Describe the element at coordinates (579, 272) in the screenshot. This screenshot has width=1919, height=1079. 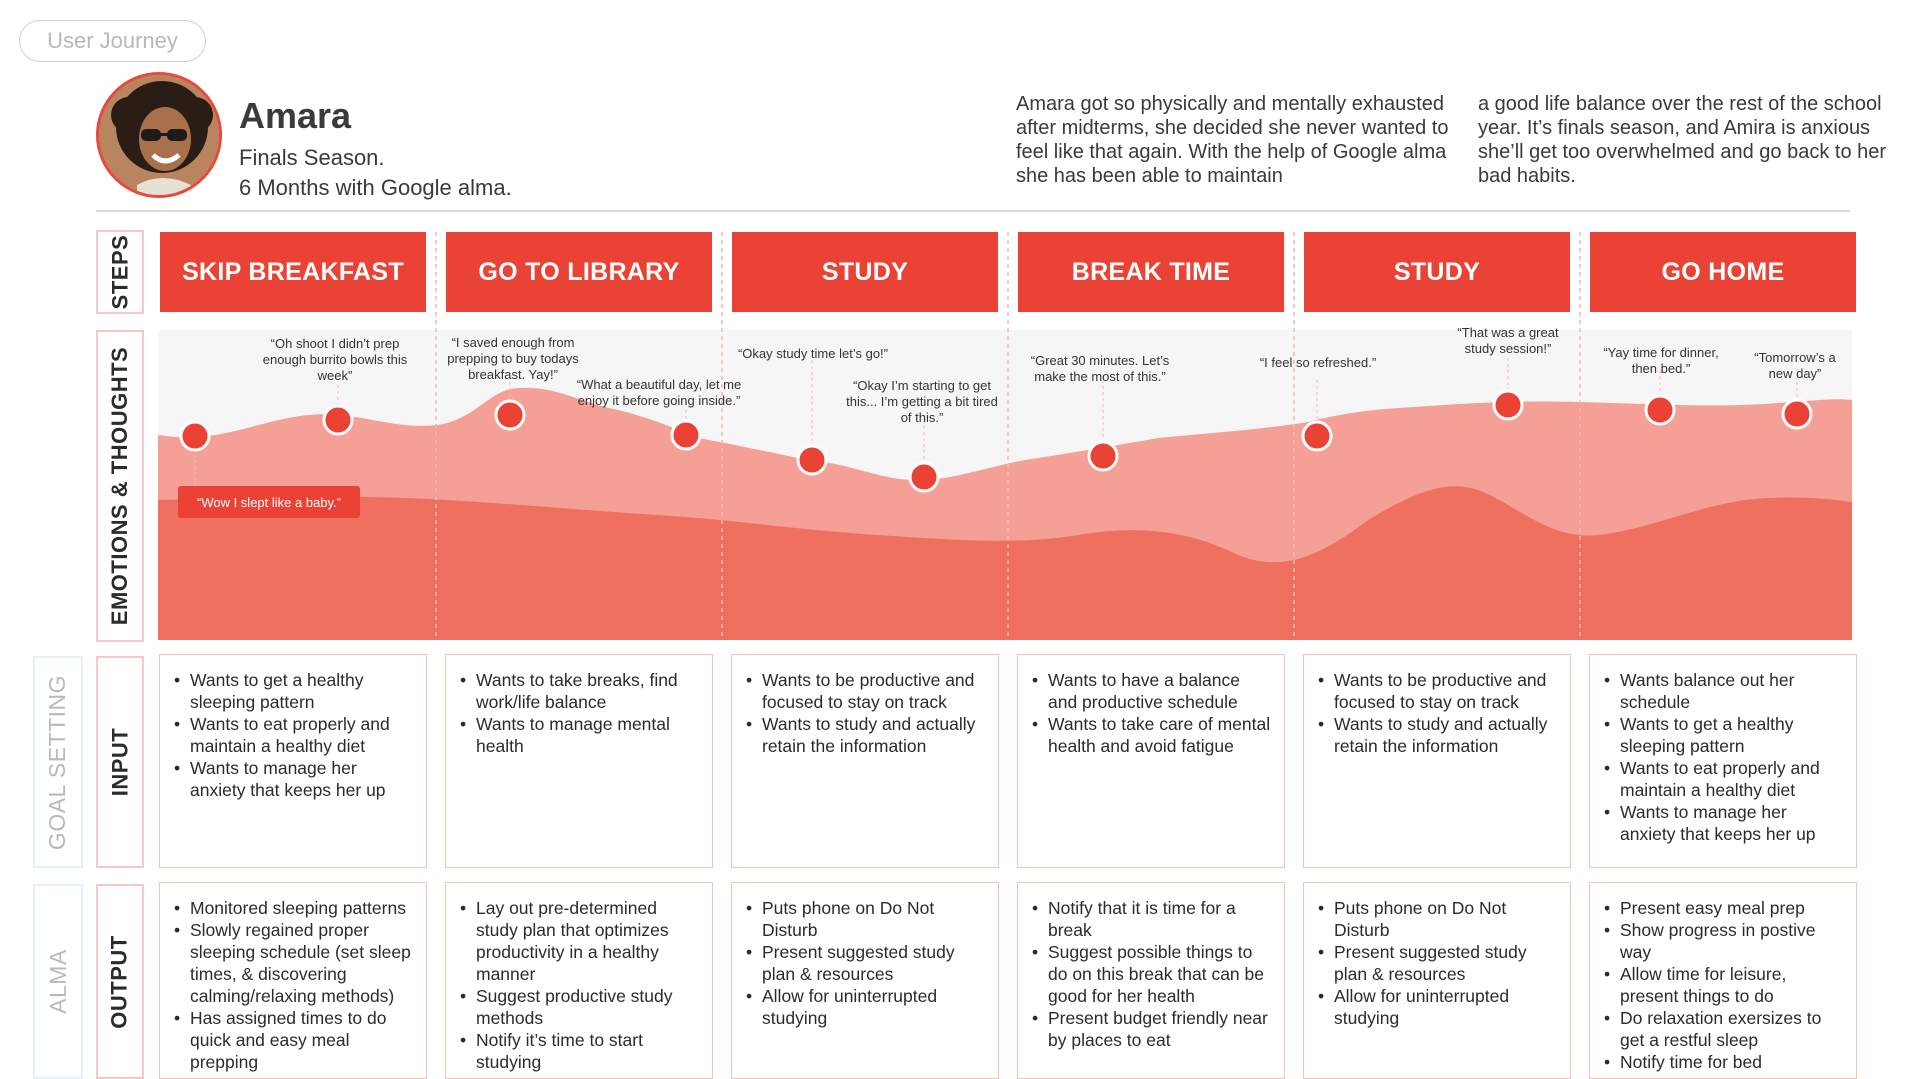
I see `step-go-to-library: GO TO LIBRARY` at that location.